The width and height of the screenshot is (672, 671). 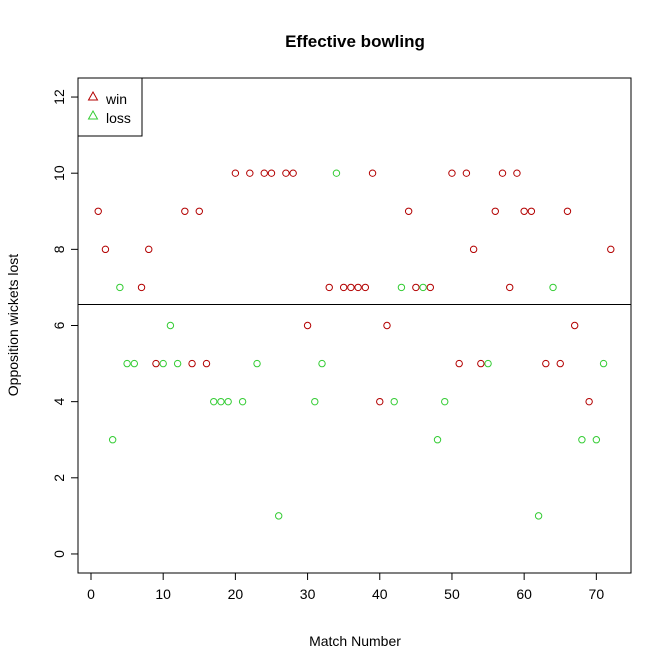 I want to click on x-tick-label: 40, so click(x=380, y=594).